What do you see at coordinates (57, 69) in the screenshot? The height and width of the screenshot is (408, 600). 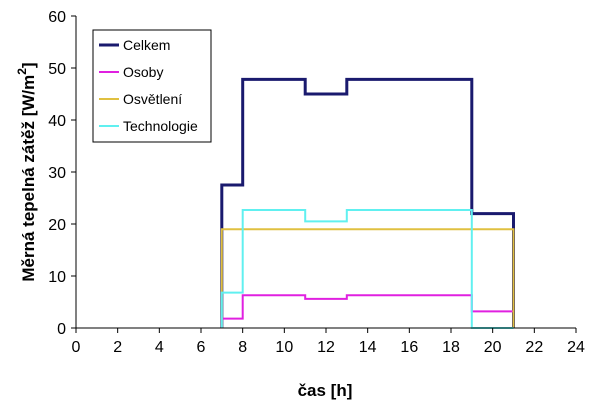 I see `y-tick-label: 50` at bounding box center [57, 69].